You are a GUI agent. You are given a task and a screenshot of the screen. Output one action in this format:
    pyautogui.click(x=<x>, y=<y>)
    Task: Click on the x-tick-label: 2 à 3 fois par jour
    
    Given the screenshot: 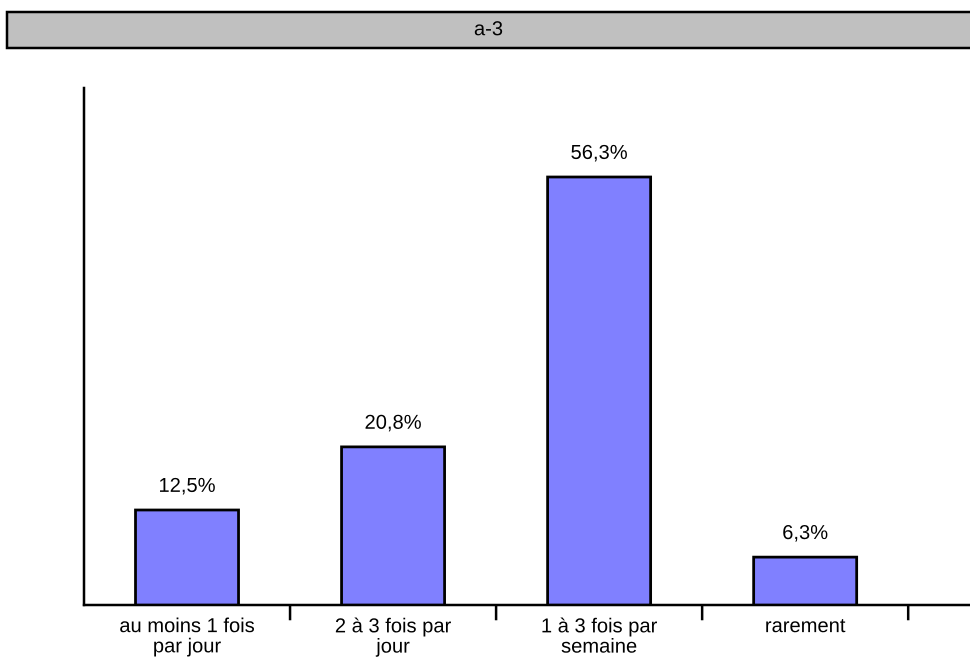 What is the action you would take?
    pyautogui.click(x=393, y=637)
    